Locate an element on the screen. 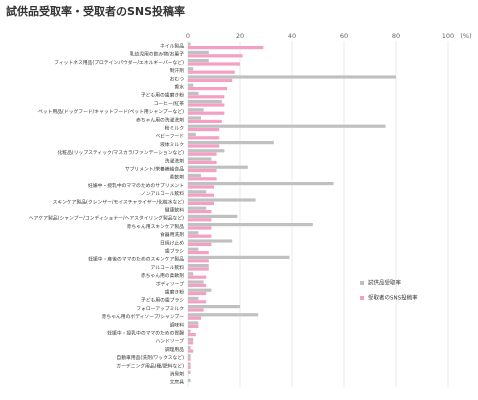  legend-label: 試供品受取率 is located at coordinates (385, 283).